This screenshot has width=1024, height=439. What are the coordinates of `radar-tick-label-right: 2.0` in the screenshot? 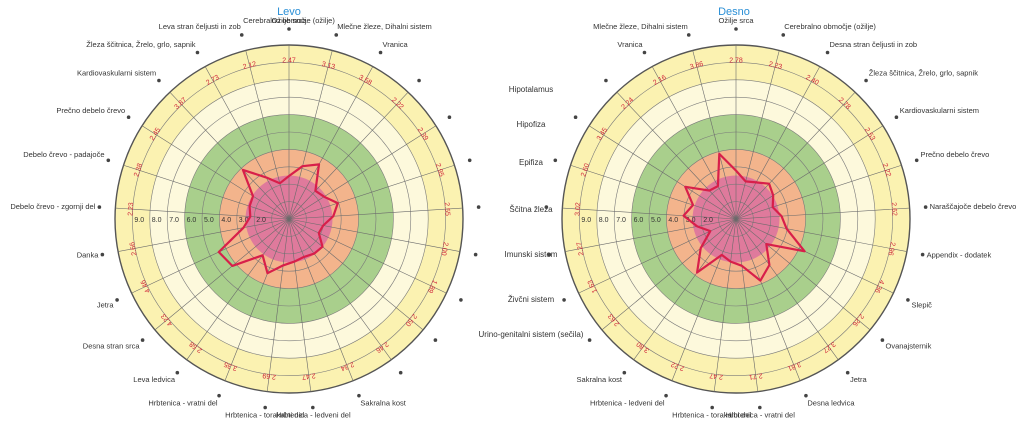 It's located at (708, 220).